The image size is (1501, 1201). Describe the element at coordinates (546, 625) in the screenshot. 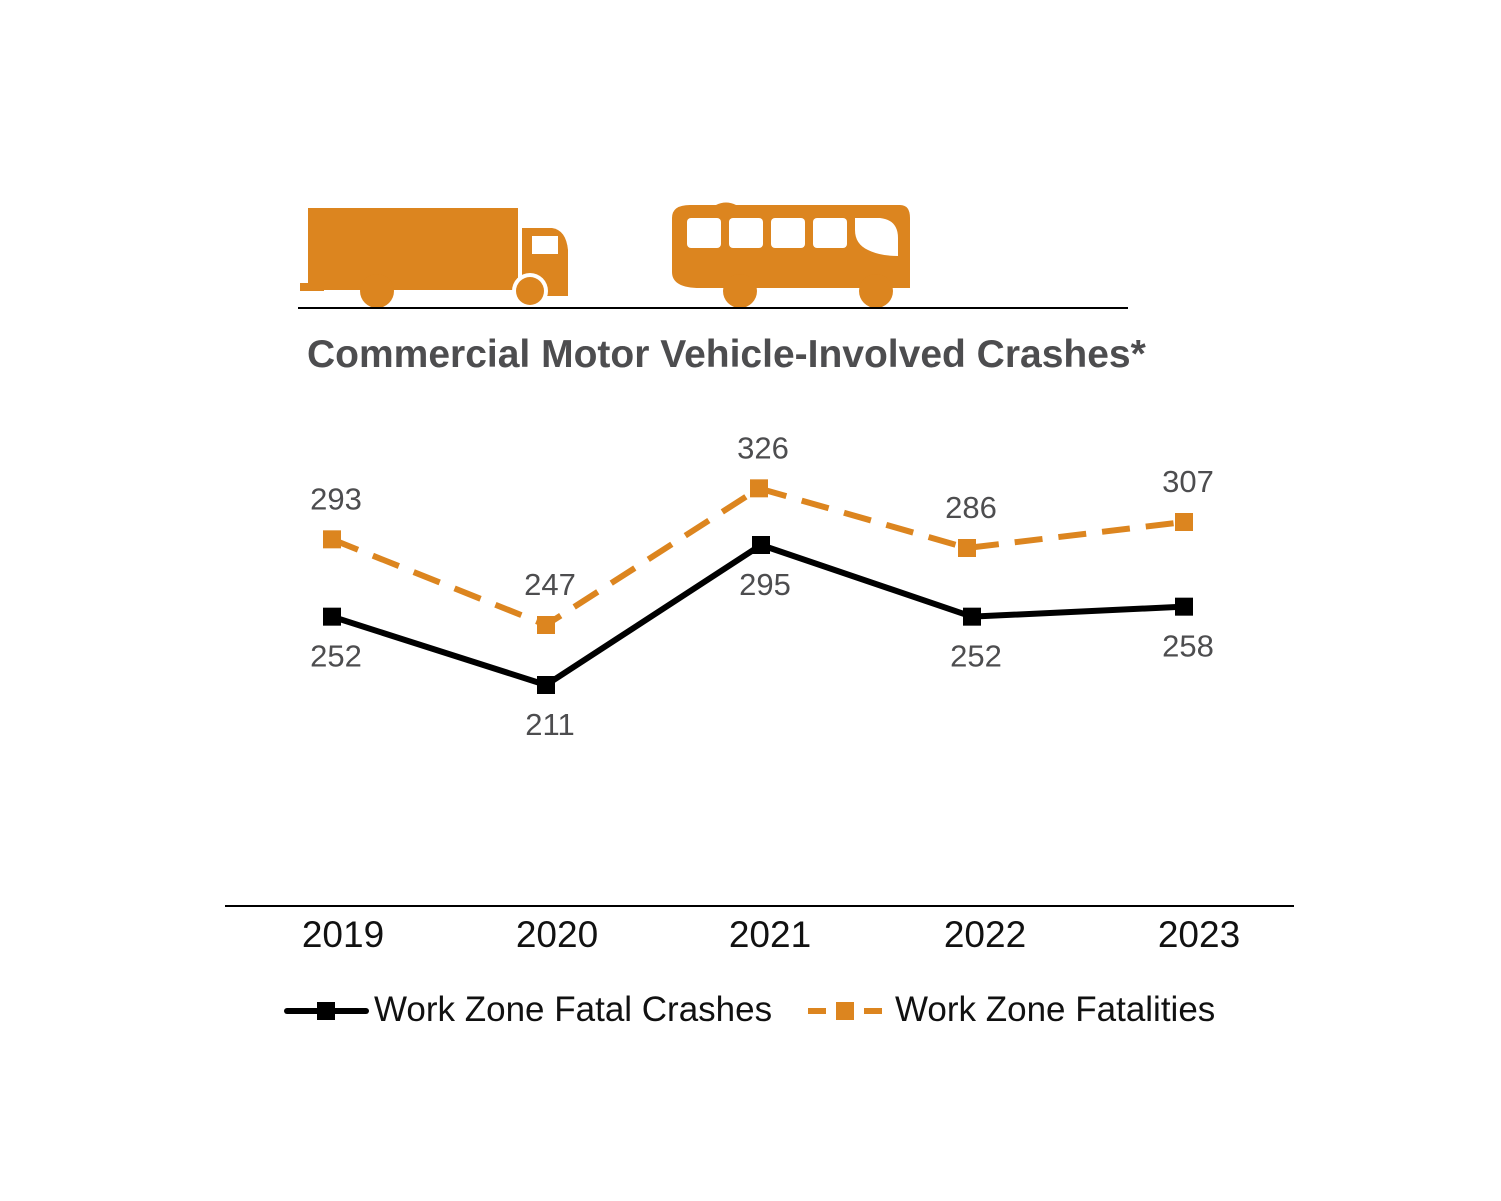

I see `marker-fatalities-2020` at that location.